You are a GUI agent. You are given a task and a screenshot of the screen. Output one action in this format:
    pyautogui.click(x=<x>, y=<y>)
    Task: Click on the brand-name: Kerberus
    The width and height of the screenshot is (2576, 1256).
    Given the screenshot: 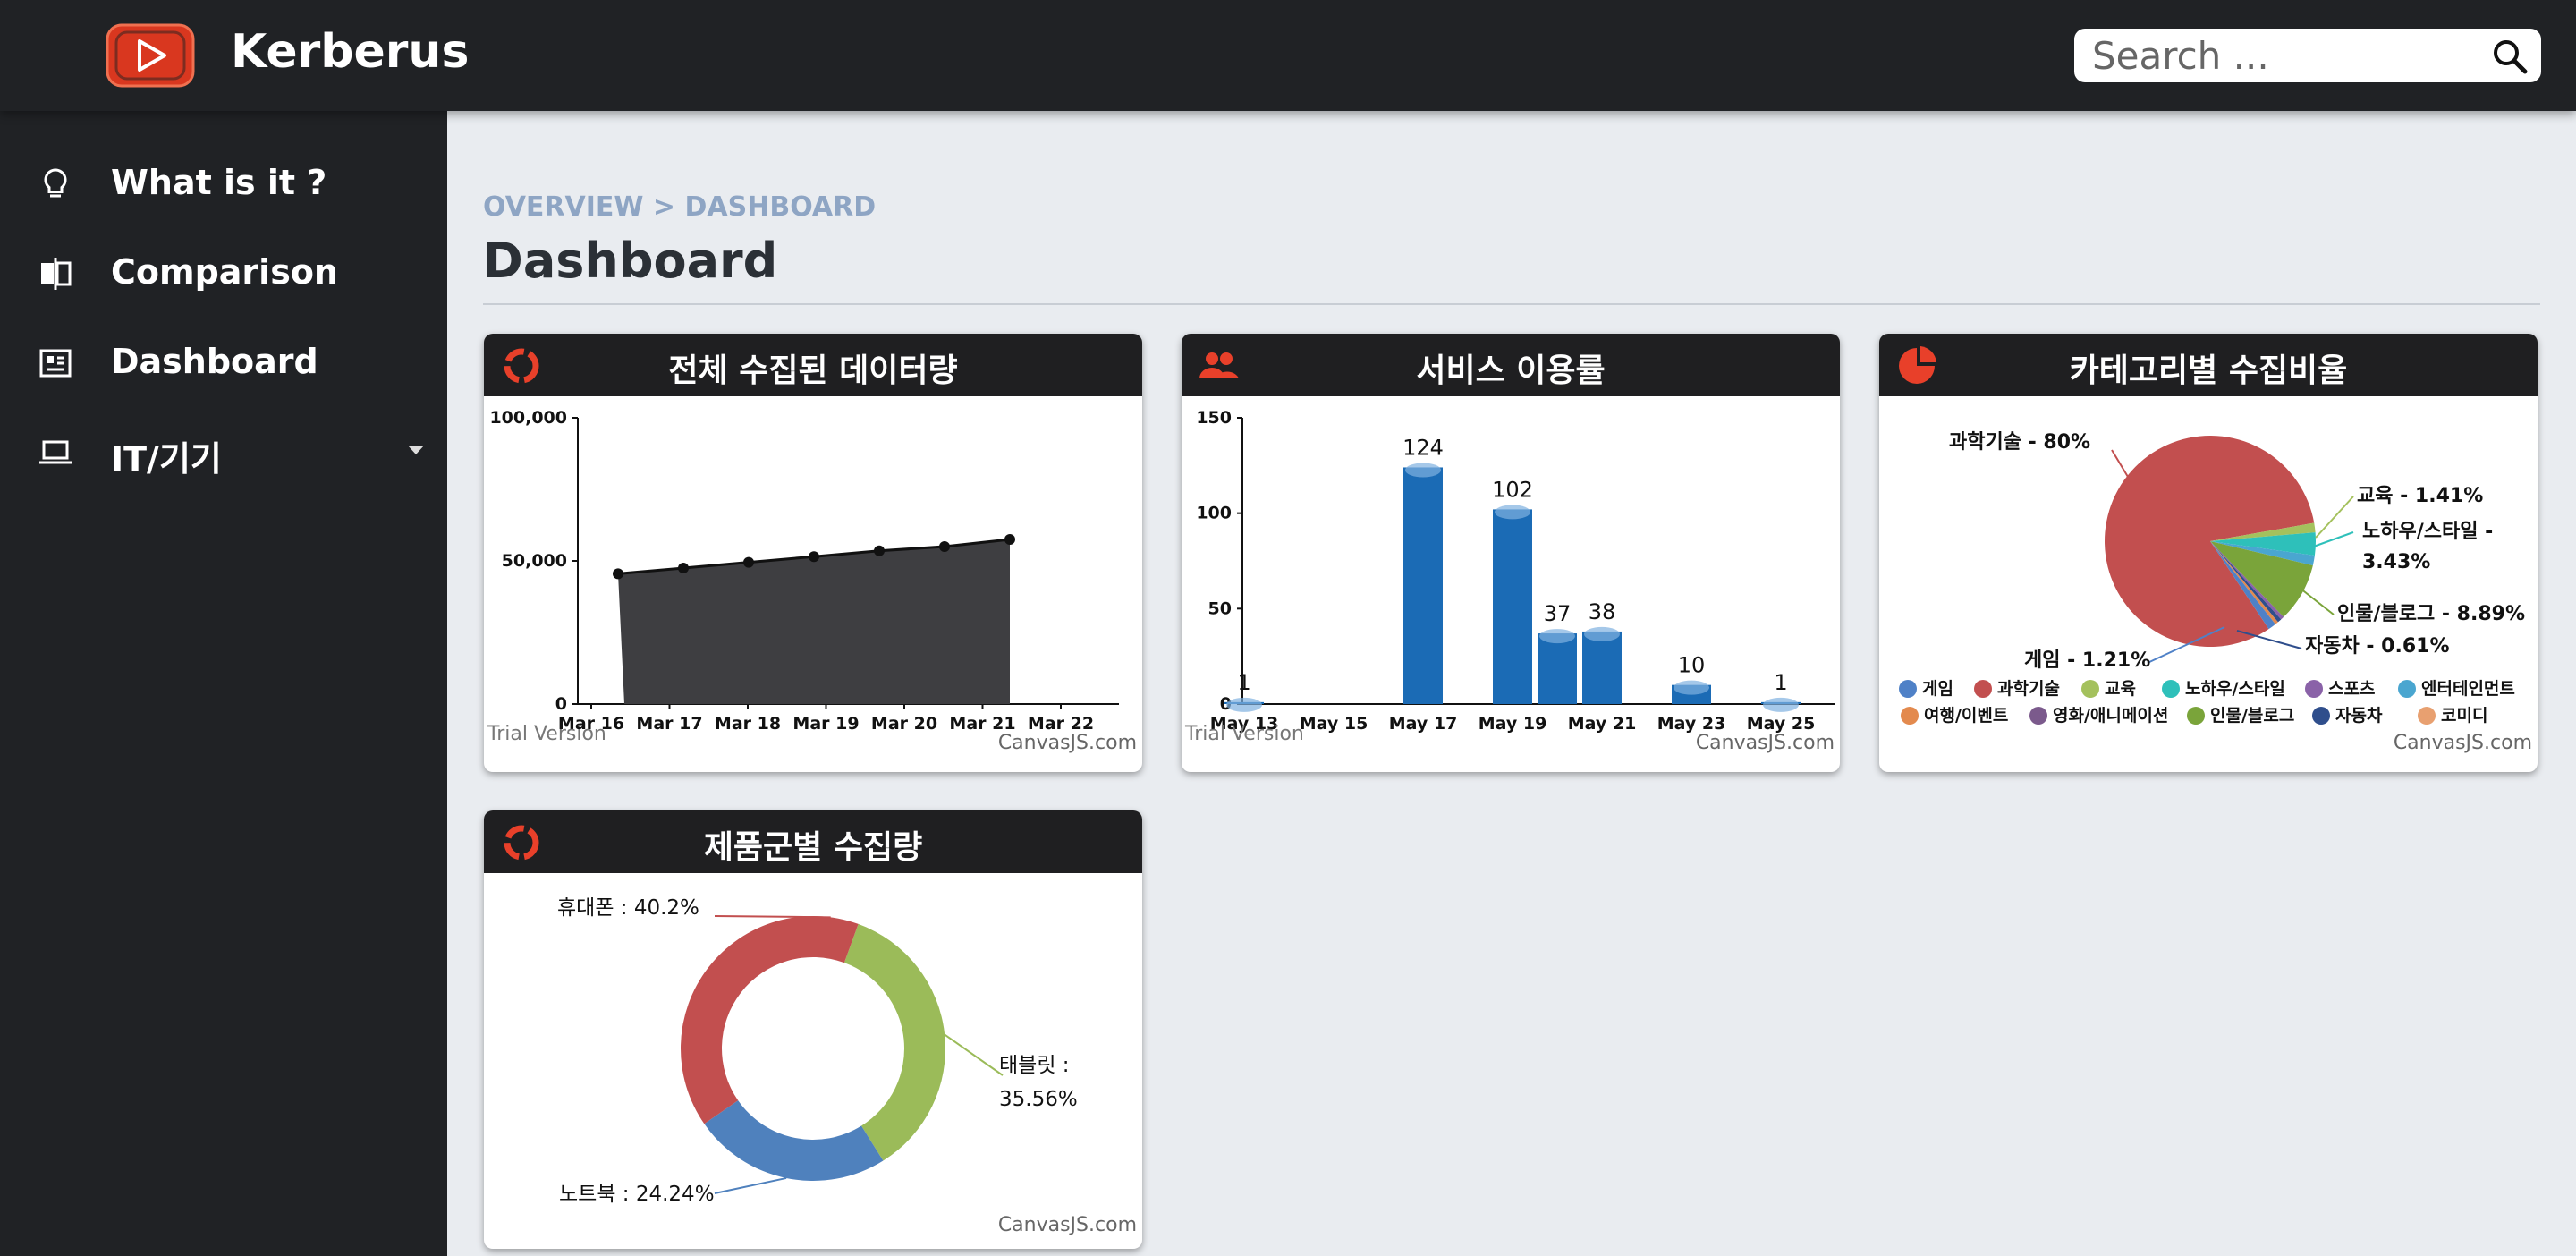 What is the action you would take?
    pyautogui.click(x=350, y=52)
    